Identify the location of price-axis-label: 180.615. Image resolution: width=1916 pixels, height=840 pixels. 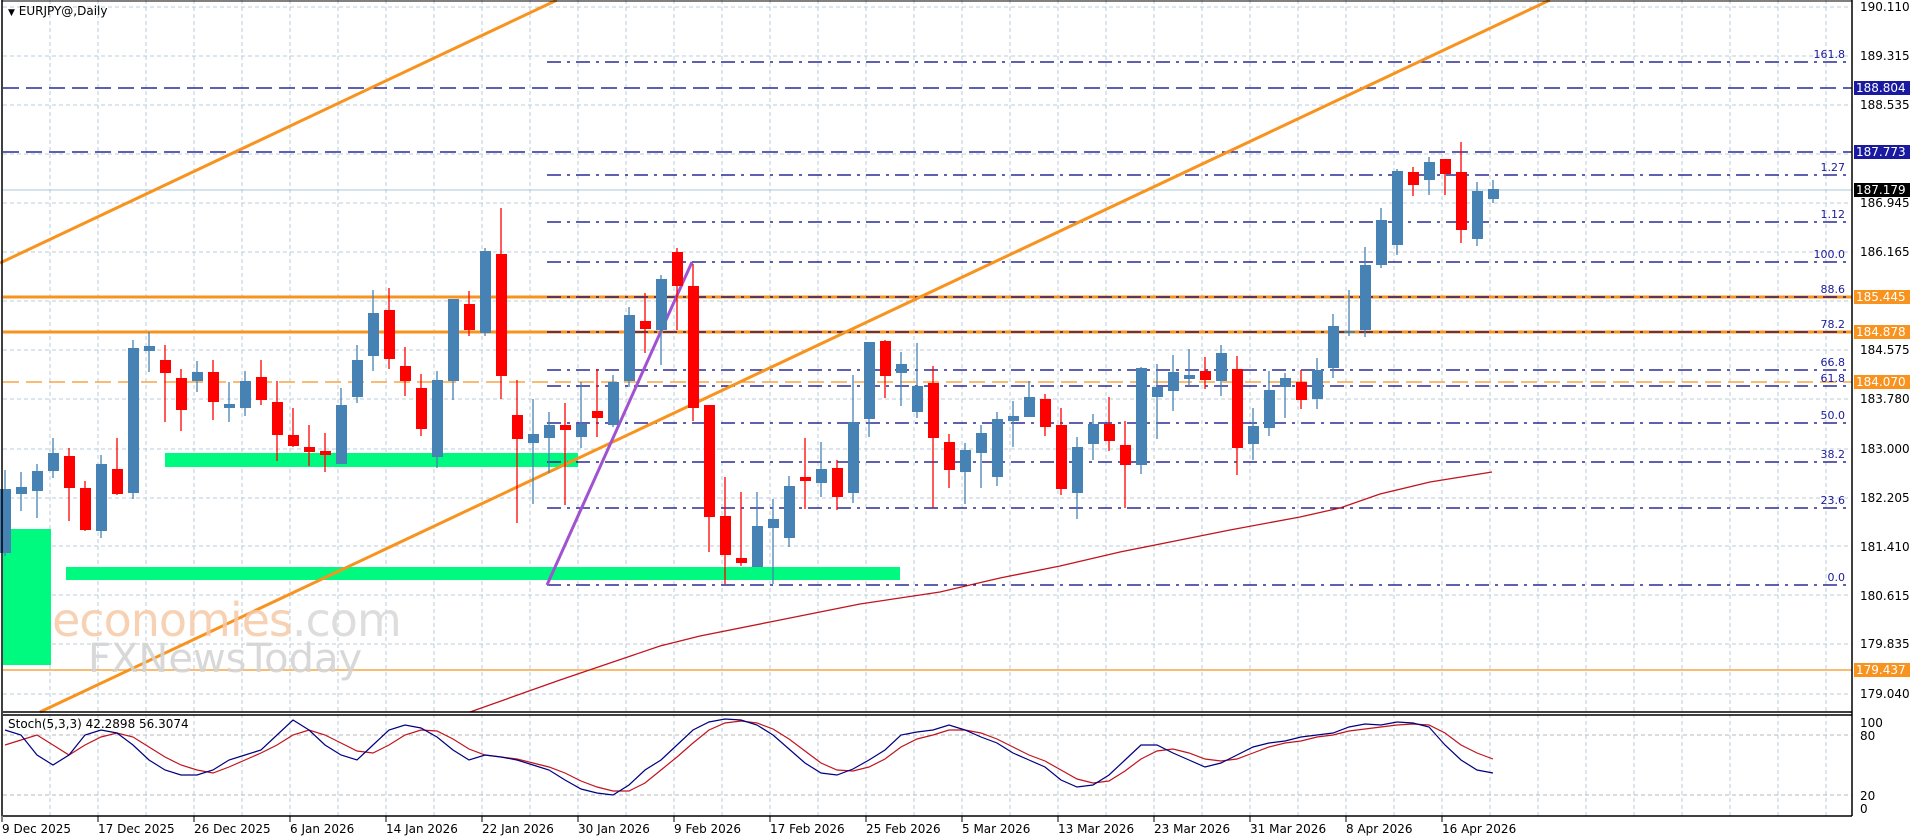
(1885, 596).